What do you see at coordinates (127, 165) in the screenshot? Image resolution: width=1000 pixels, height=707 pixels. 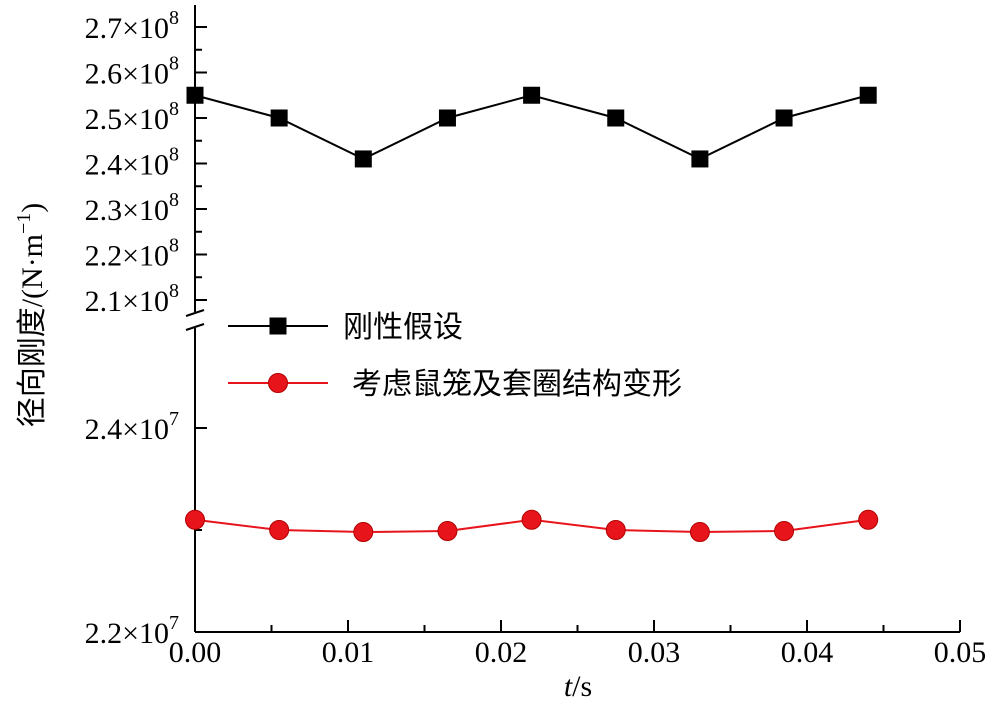 I see `y-upper-tick-mantissa: 2.4×10` at bounding box center [127, 165].